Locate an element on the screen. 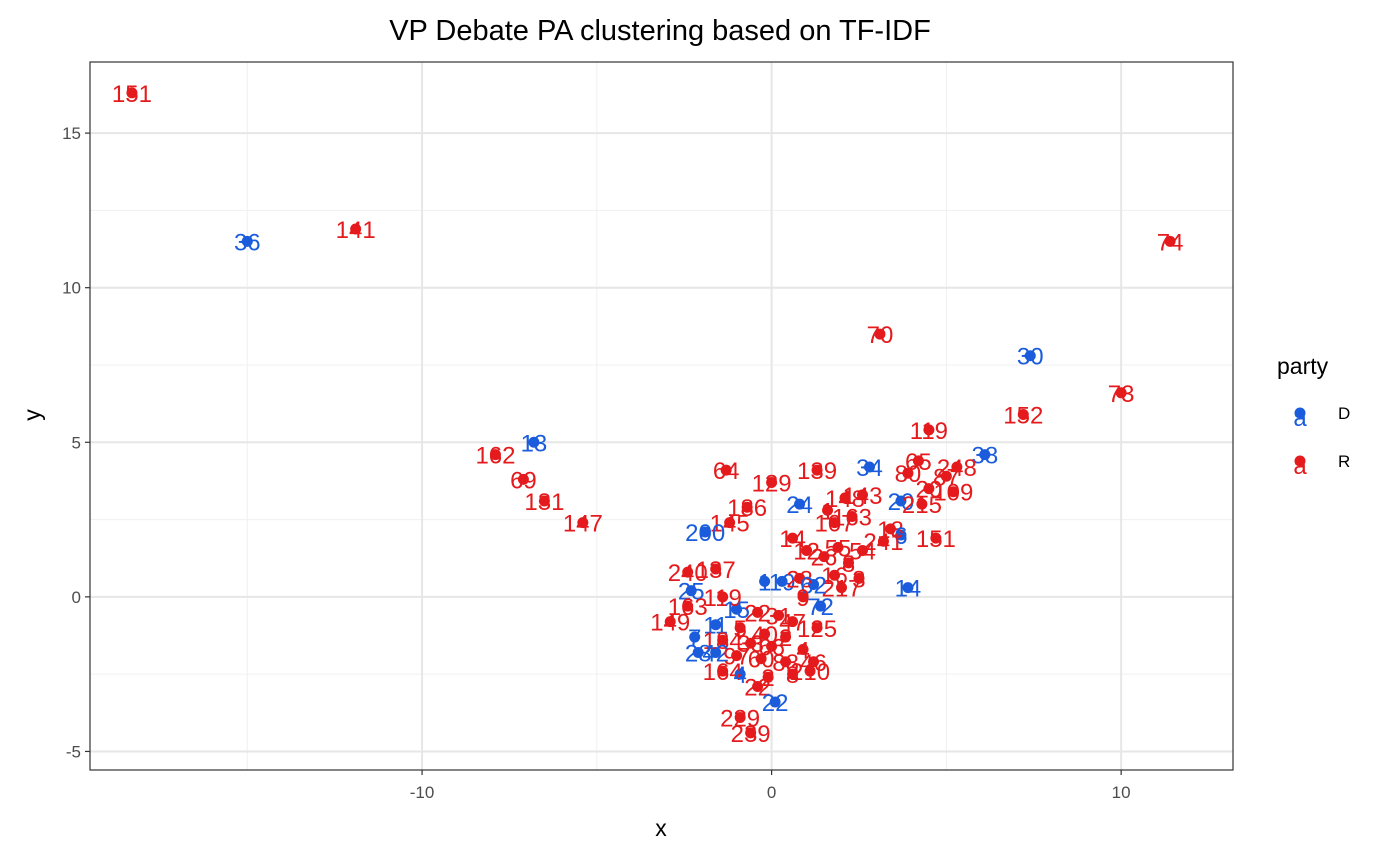 The image size is (1384, 855). point-label: 16 is located at coordinates (834, 576).